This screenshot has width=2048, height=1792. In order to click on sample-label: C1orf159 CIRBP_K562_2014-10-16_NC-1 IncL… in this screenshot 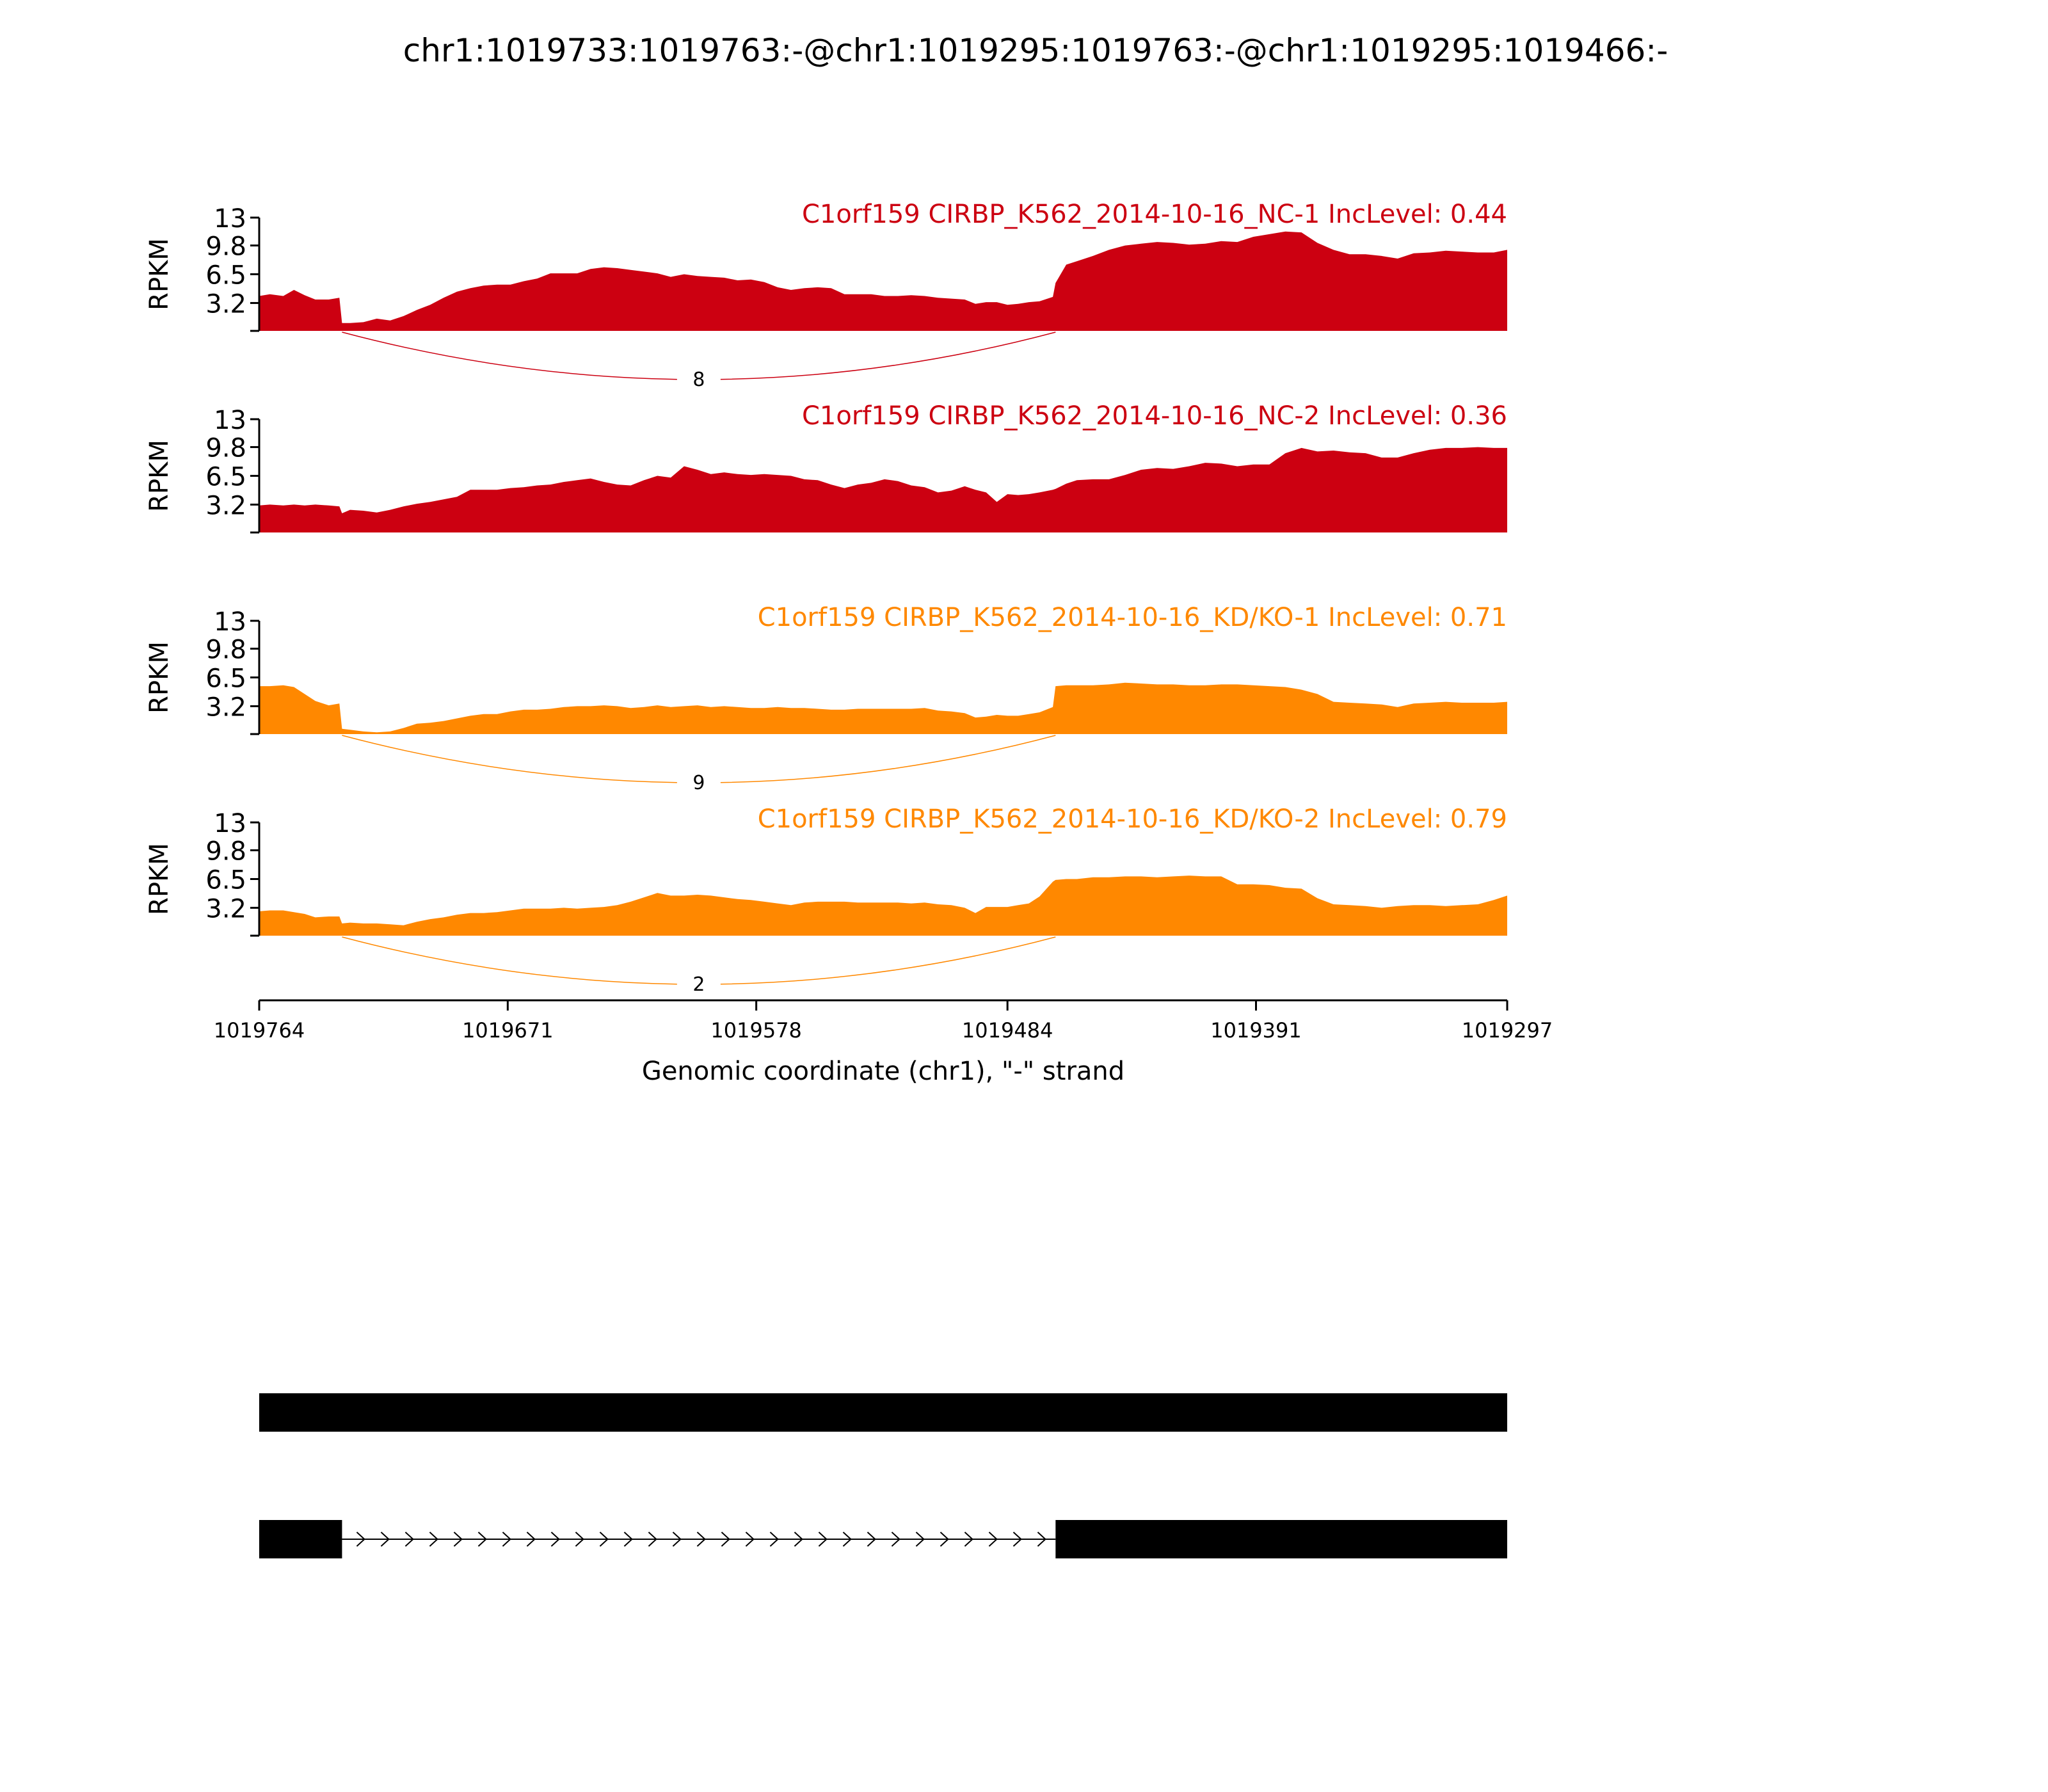, I will do `click(1154, 214)`.